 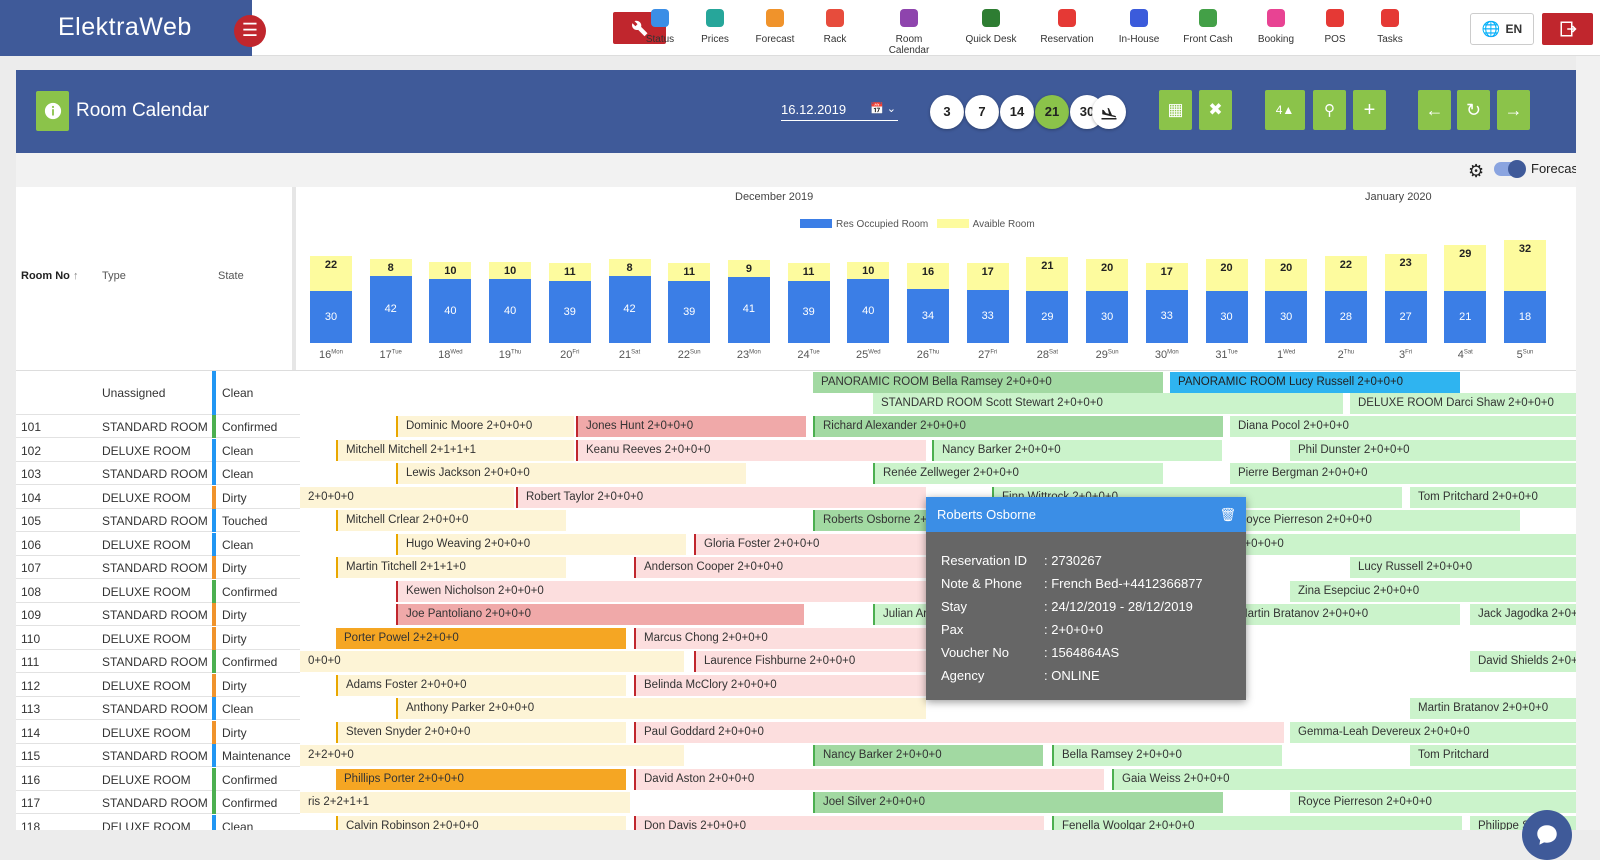 What do you see at coordinates (839, 111) in the screenshot?
I see `date-picker: 16.12.2019 📅 ⌄` at bounding box center [839, 111].